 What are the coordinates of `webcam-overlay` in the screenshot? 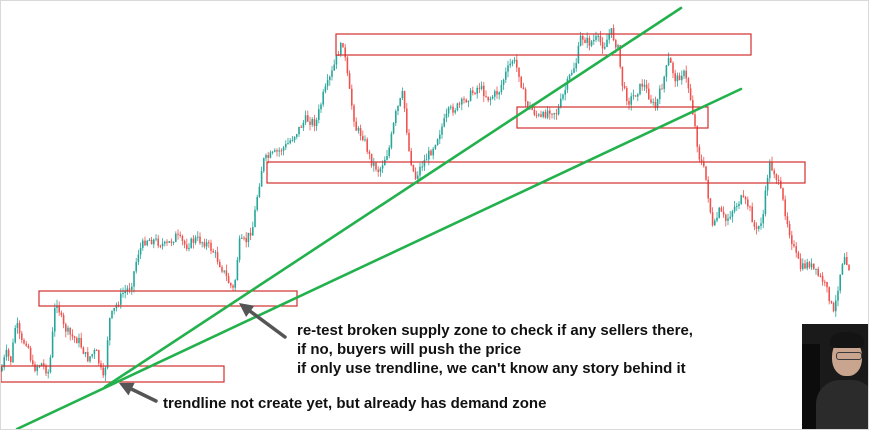 It's located at (835, 376).